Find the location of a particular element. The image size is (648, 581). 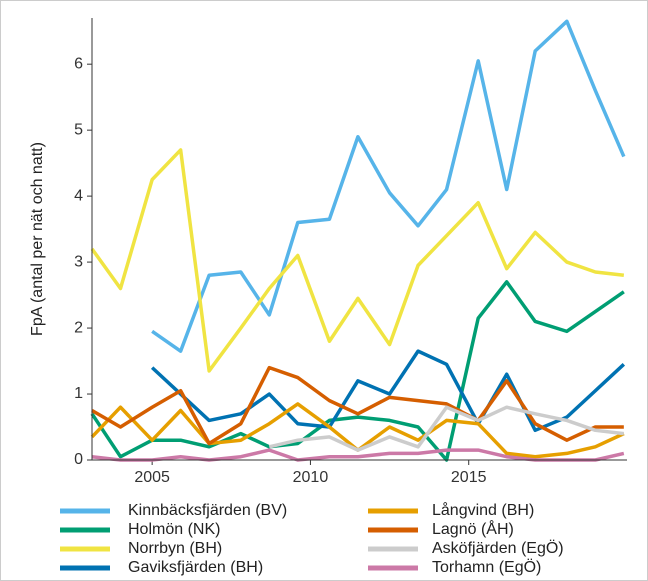

legend-label: Holmön (NK) is located at coordinates (174, 529).